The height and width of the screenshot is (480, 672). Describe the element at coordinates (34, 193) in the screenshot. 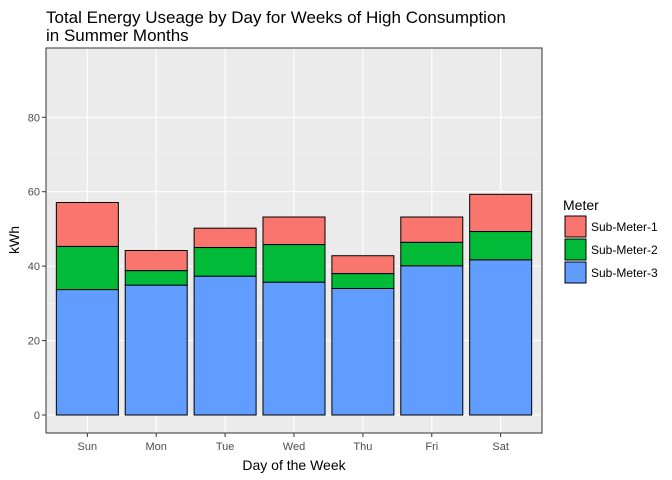

I see `y-tick-label: 60` at that location.